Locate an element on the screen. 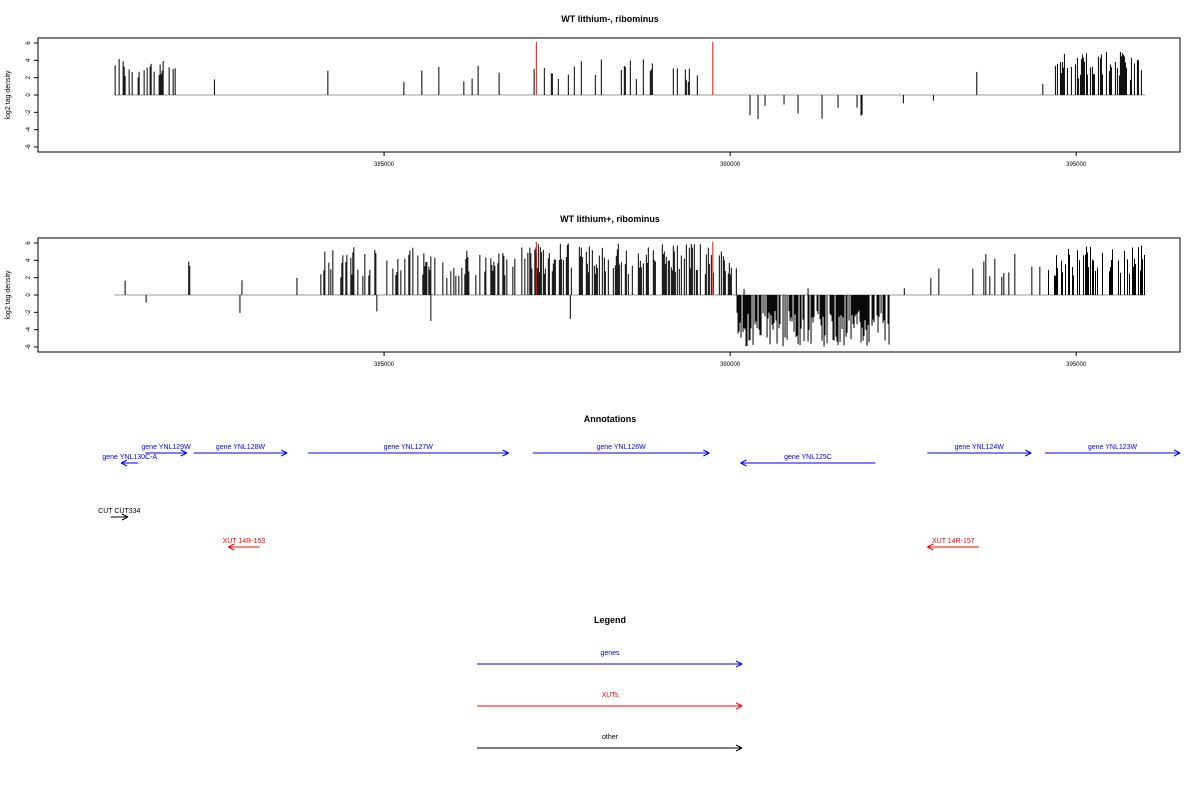 The image size is (1200, 800). feature-gene: gene YNL129W is located at coordinates (166, 450).